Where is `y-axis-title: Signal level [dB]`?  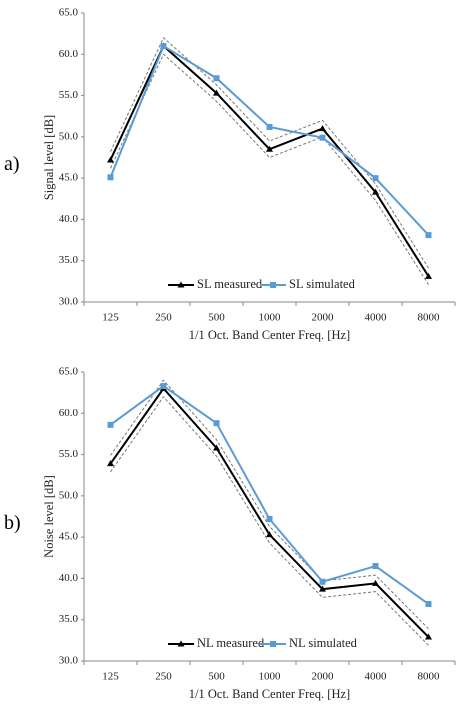 y-axis-title: Signal level [dB] is located at coordinates (49, 157).